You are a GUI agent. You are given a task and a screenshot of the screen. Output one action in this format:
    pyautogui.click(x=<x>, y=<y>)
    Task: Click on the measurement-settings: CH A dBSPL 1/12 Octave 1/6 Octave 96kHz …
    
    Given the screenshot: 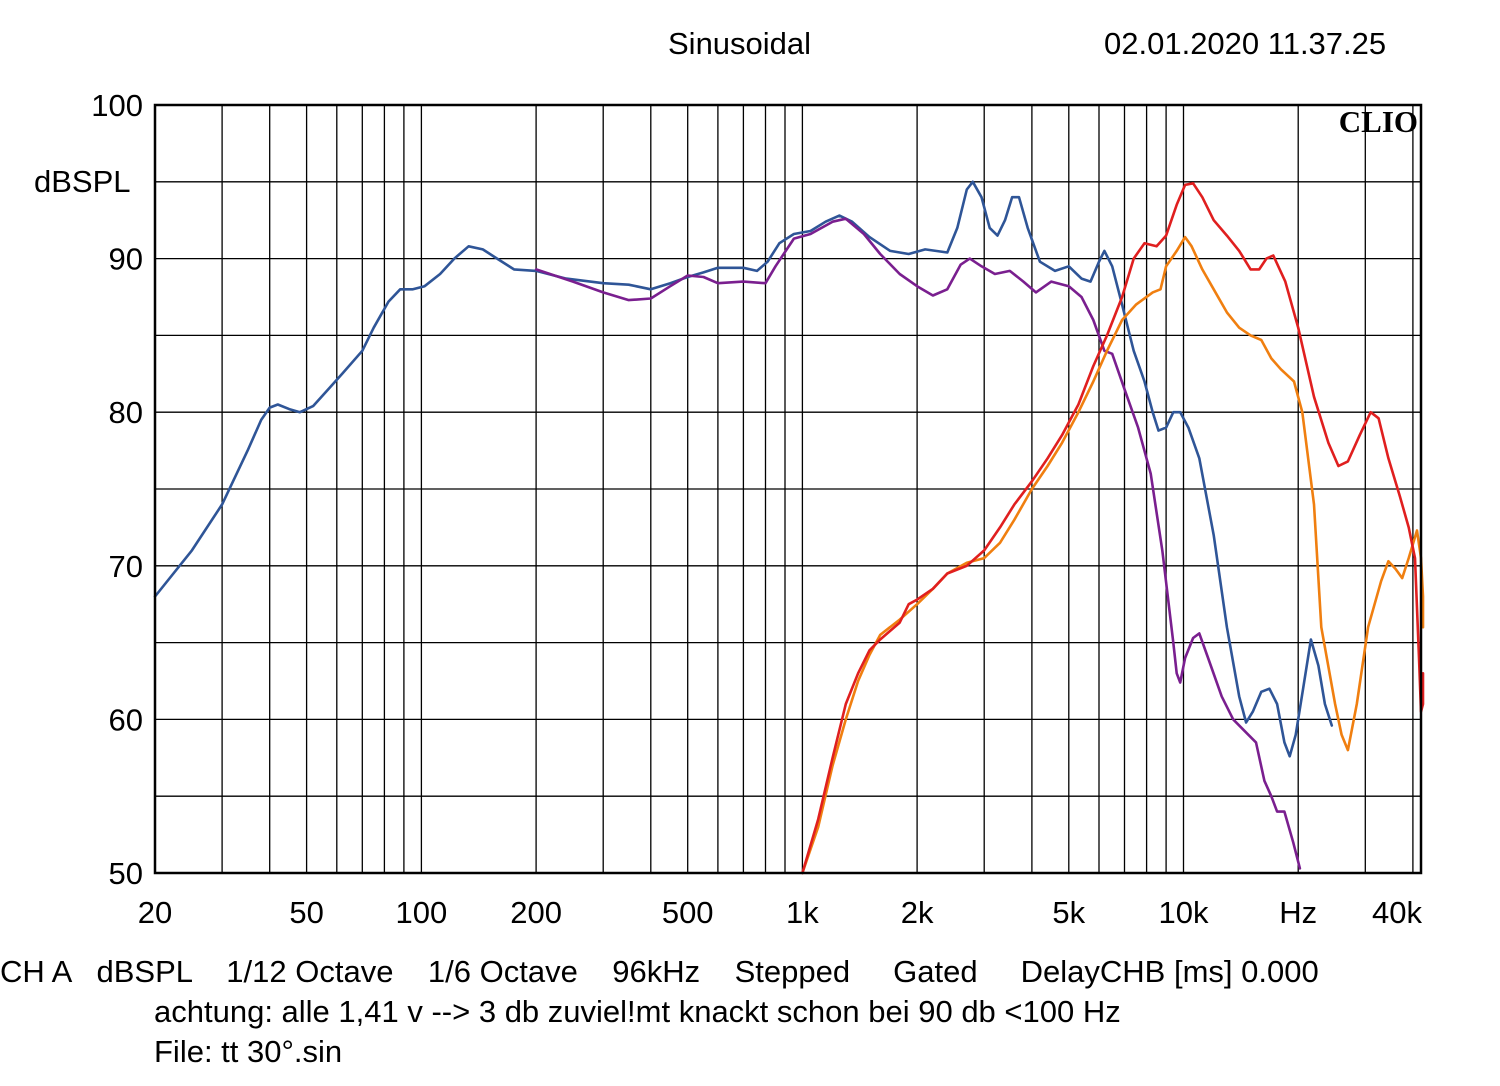 What is the action you would take?
    pyautogui.click(x=659, y=971)
    